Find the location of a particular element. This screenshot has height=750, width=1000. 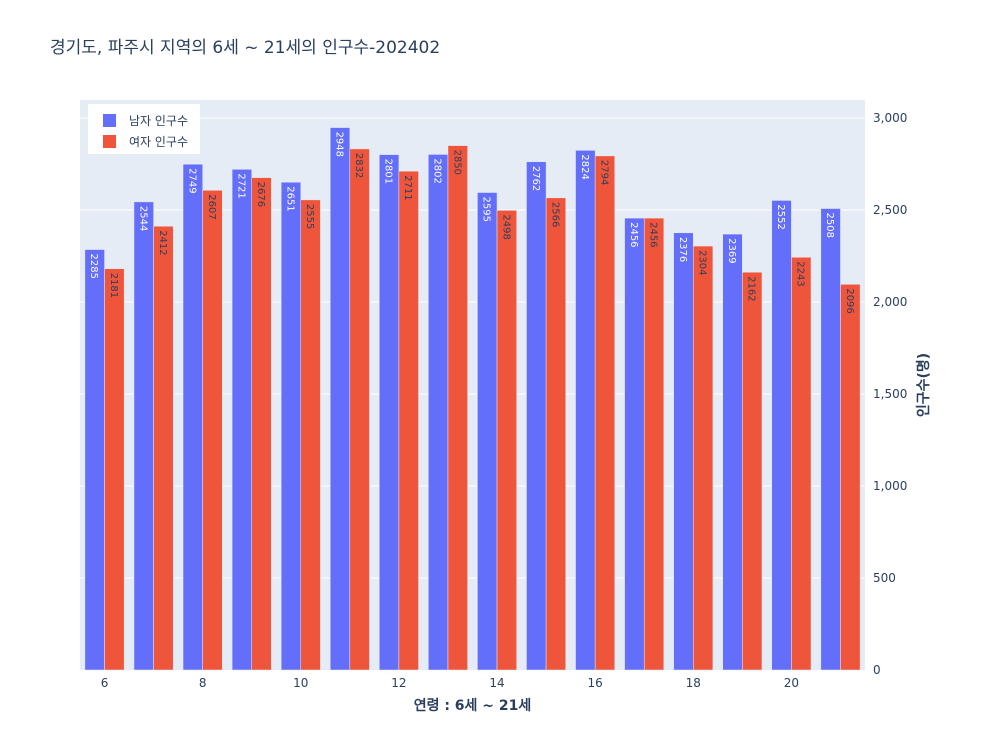

bar-value-label: 2555 is located at coordinates (309, 216).